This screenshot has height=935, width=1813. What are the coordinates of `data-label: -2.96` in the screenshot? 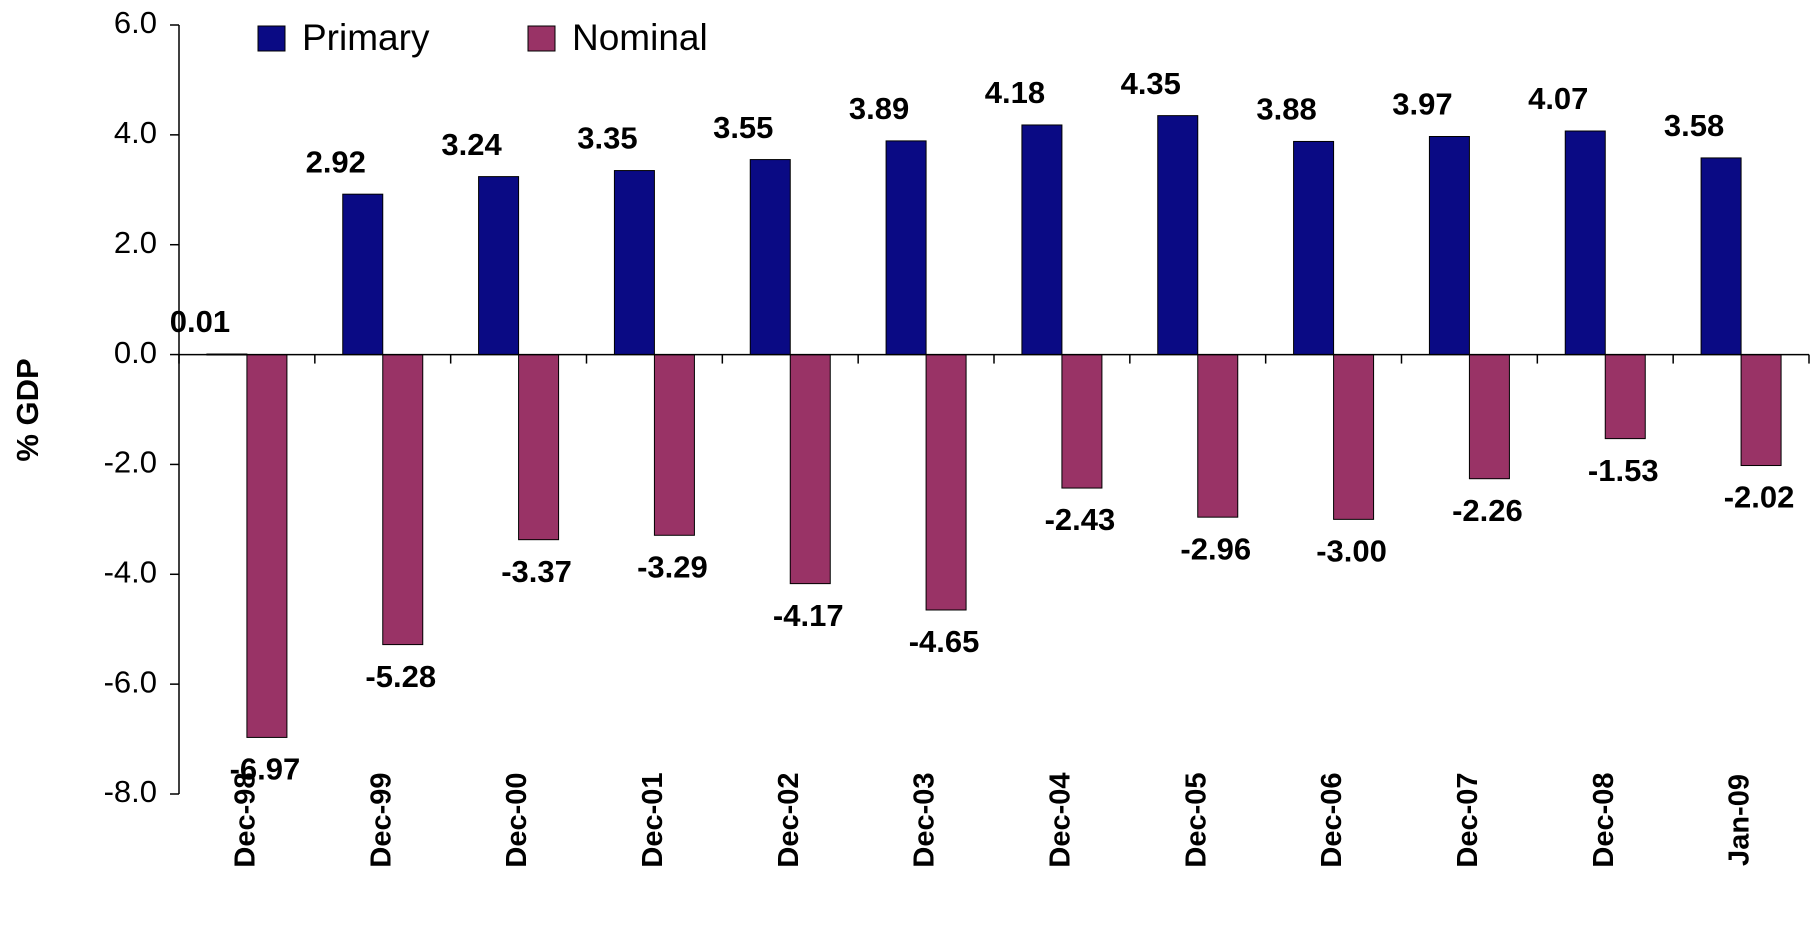 It's located at (1215, 548).